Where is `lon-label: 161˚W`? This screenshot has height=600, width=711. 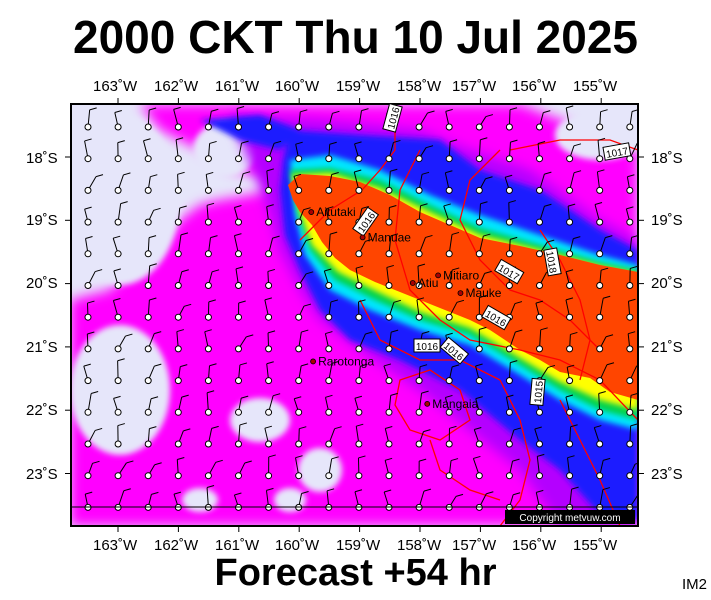 lon-label: 161˚W is located at coordinates (237, 545).